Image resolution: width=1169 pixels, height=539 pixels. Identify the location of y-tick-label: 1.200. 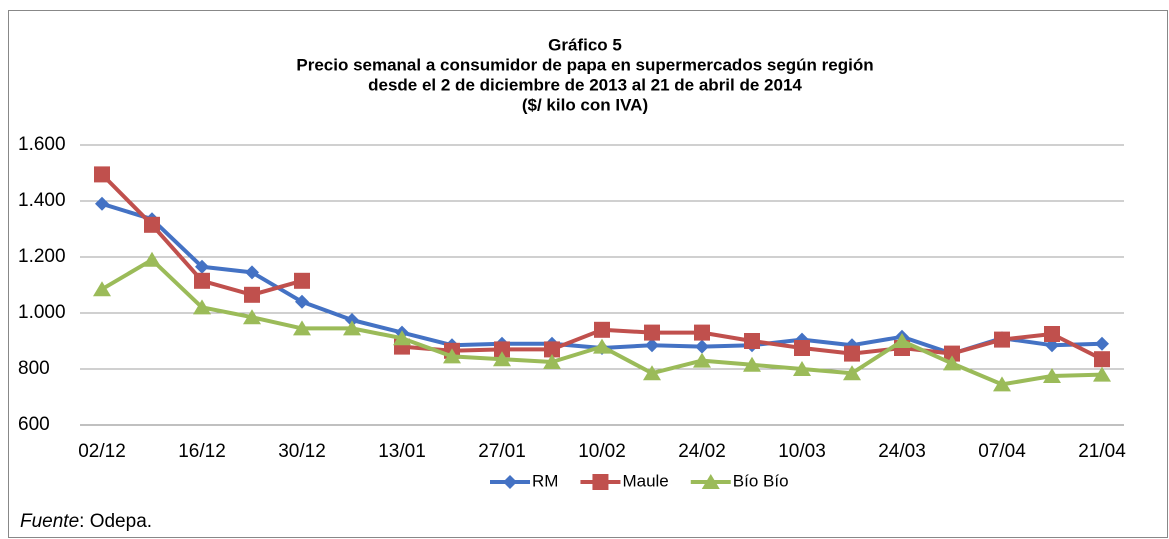
(42, 256).